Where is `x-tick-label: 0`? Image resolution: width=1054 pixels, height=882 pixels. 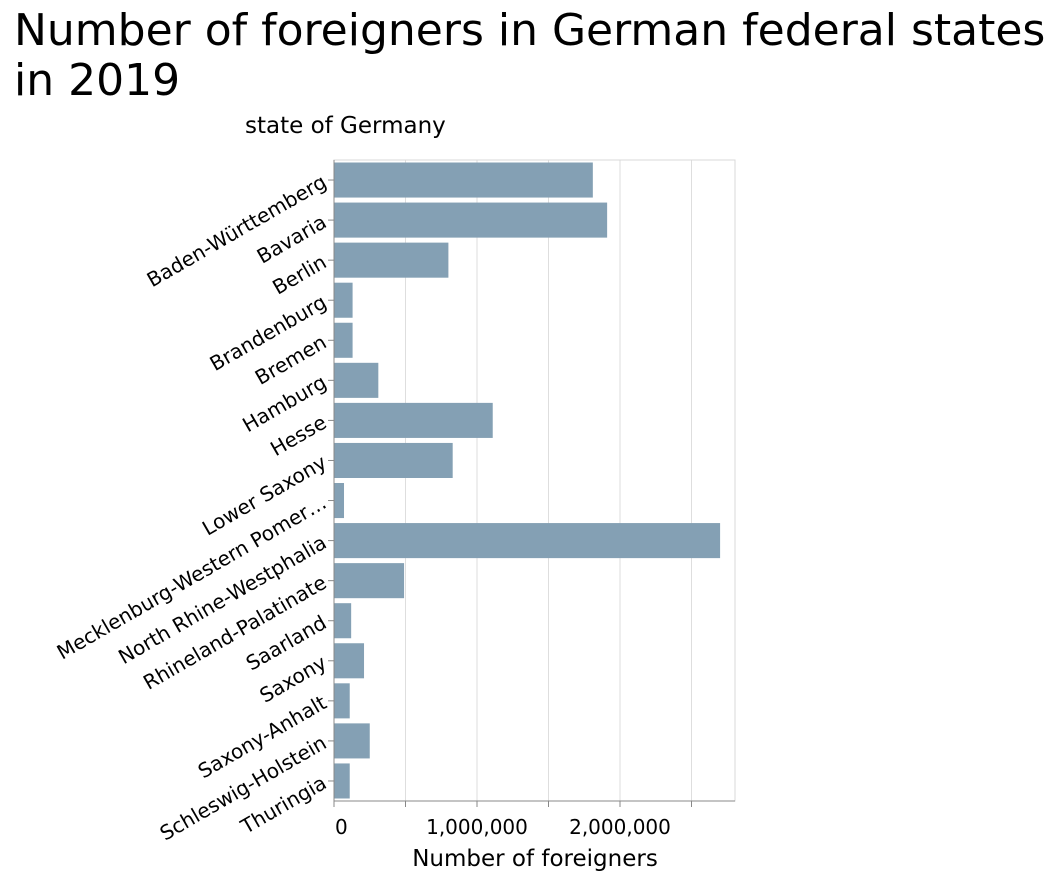
x-tick-label: 0 is located at coordinates (341, 827).